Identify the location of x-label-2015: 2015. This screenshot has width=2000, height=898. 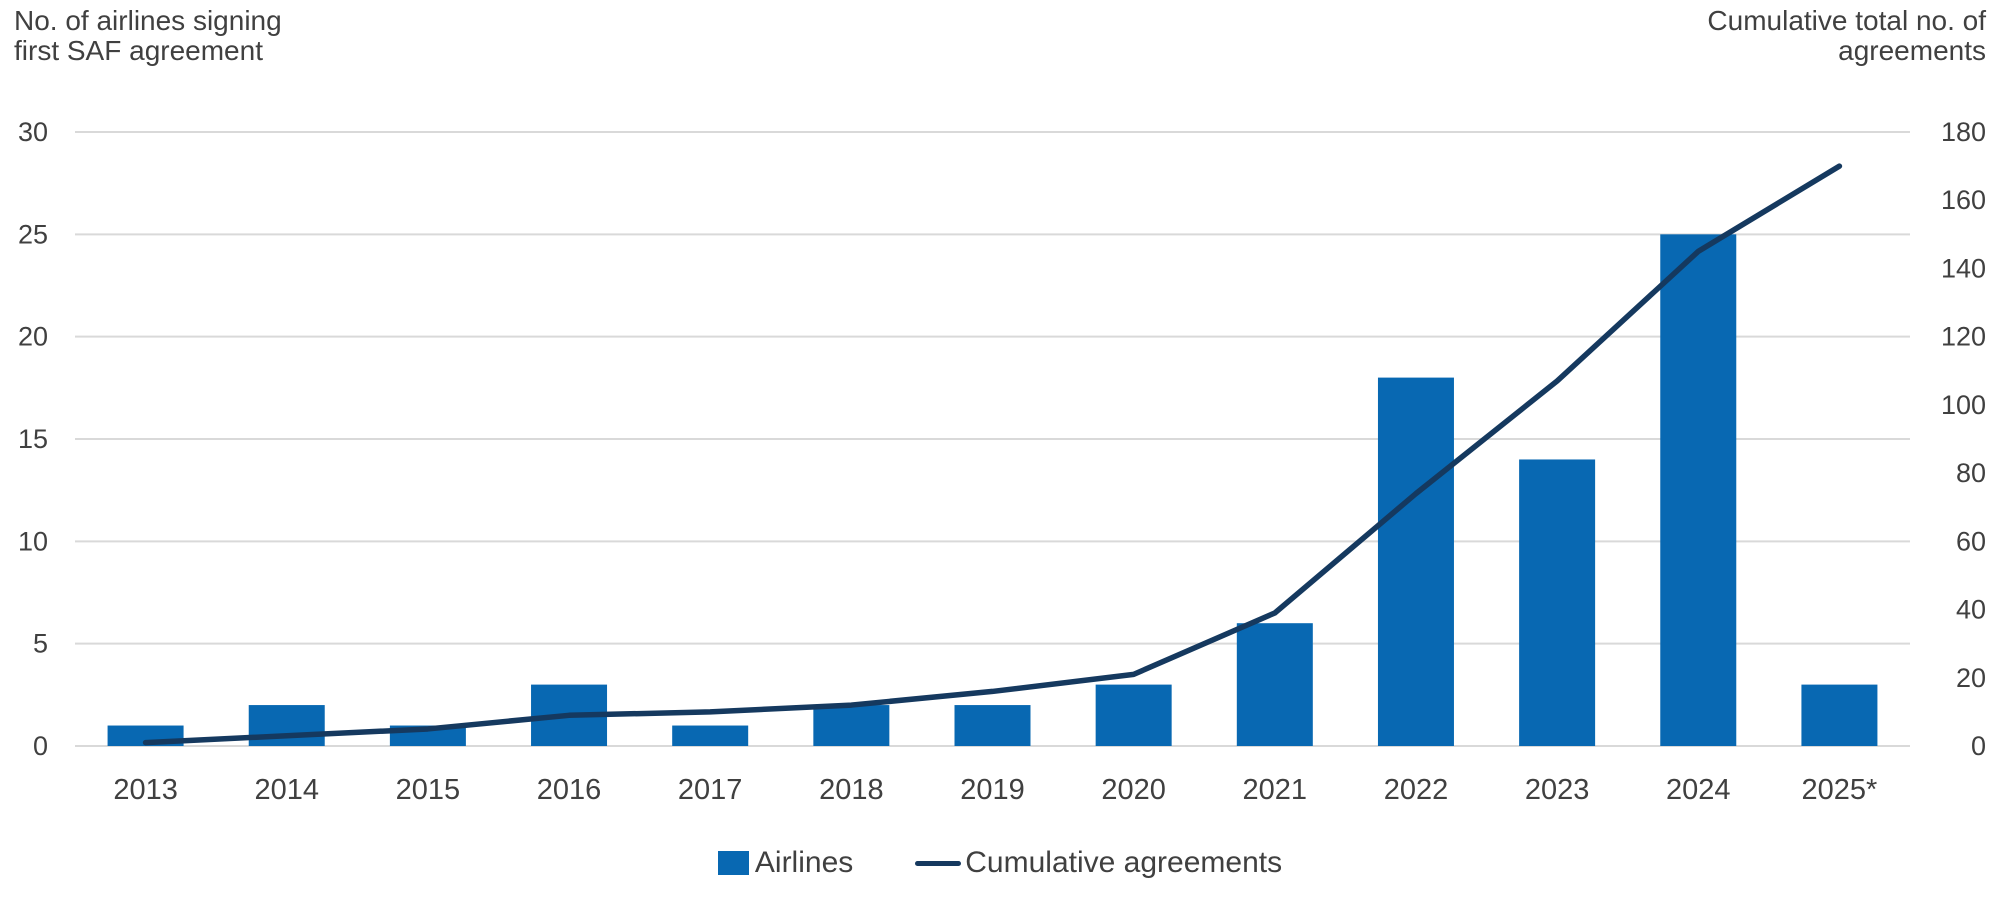
(428, 790).